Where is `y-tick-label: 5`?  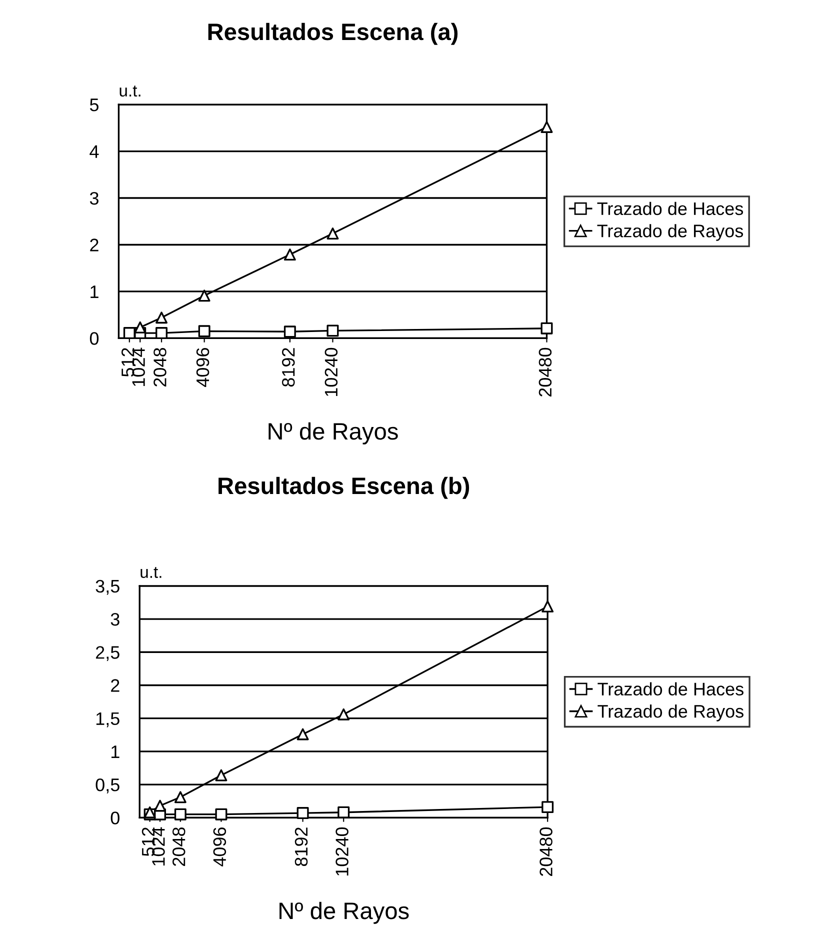 y-tick-label: 5 is located at coordinates (94, 105).